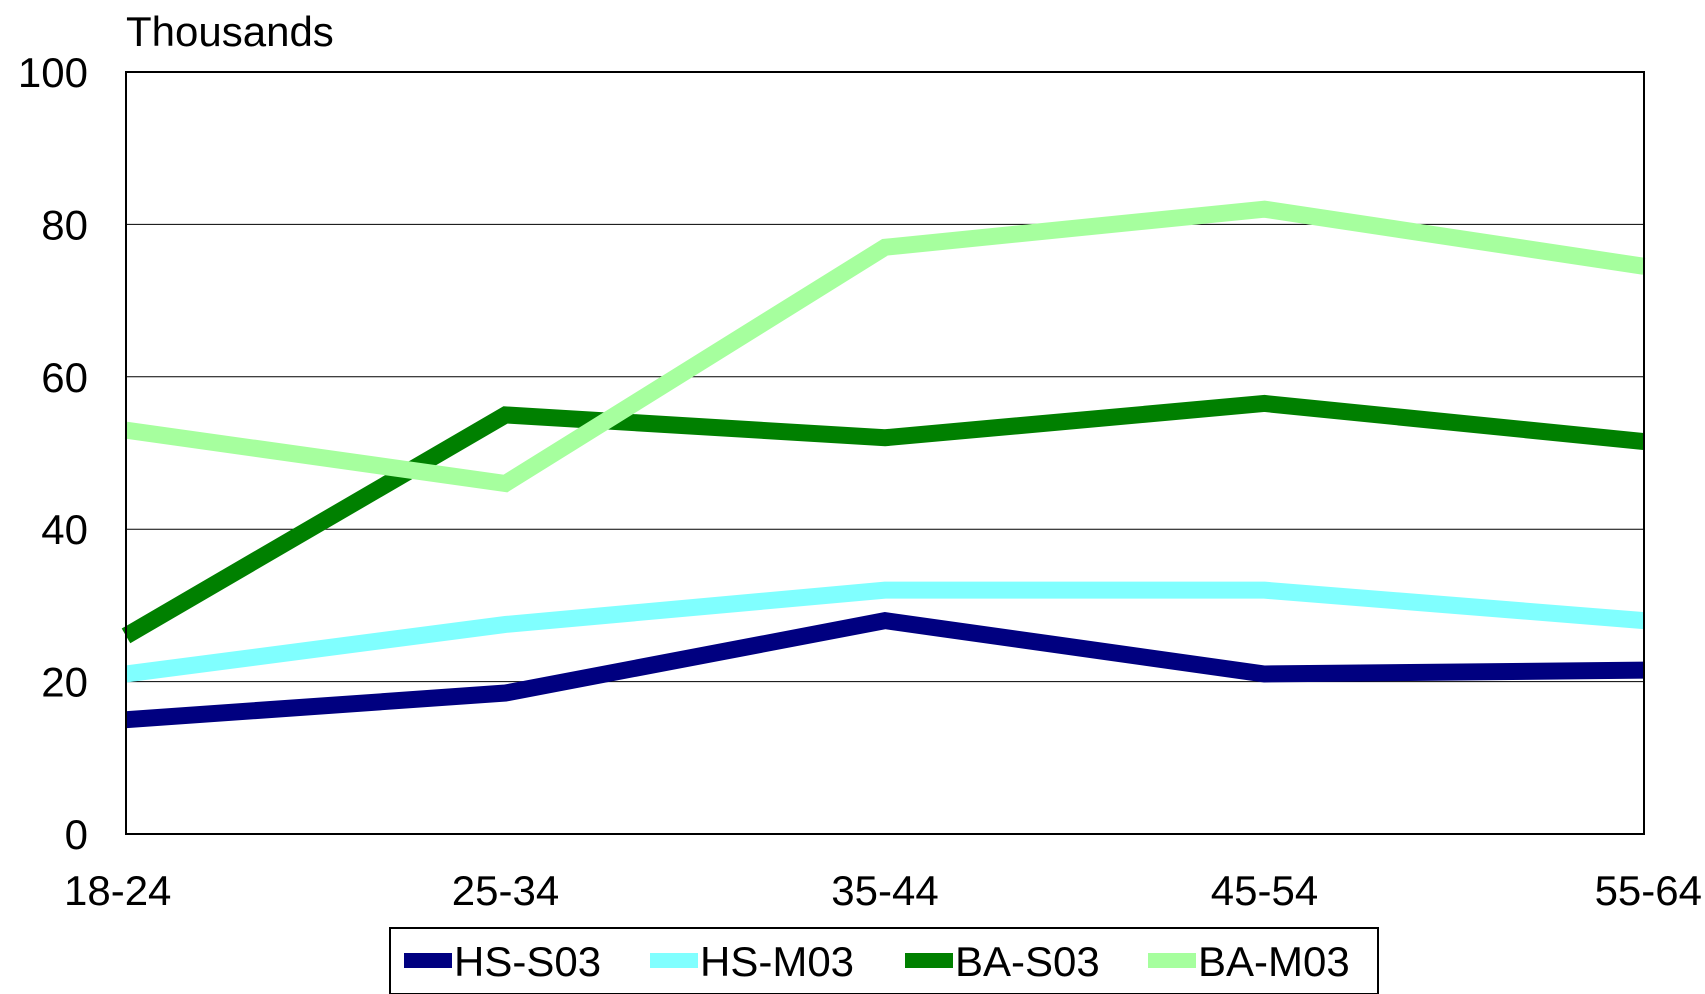 Image resolution: width=1705 pixels, height=994 pixels. I want to click on legend-label: BA-S03, so click(1027, 961).